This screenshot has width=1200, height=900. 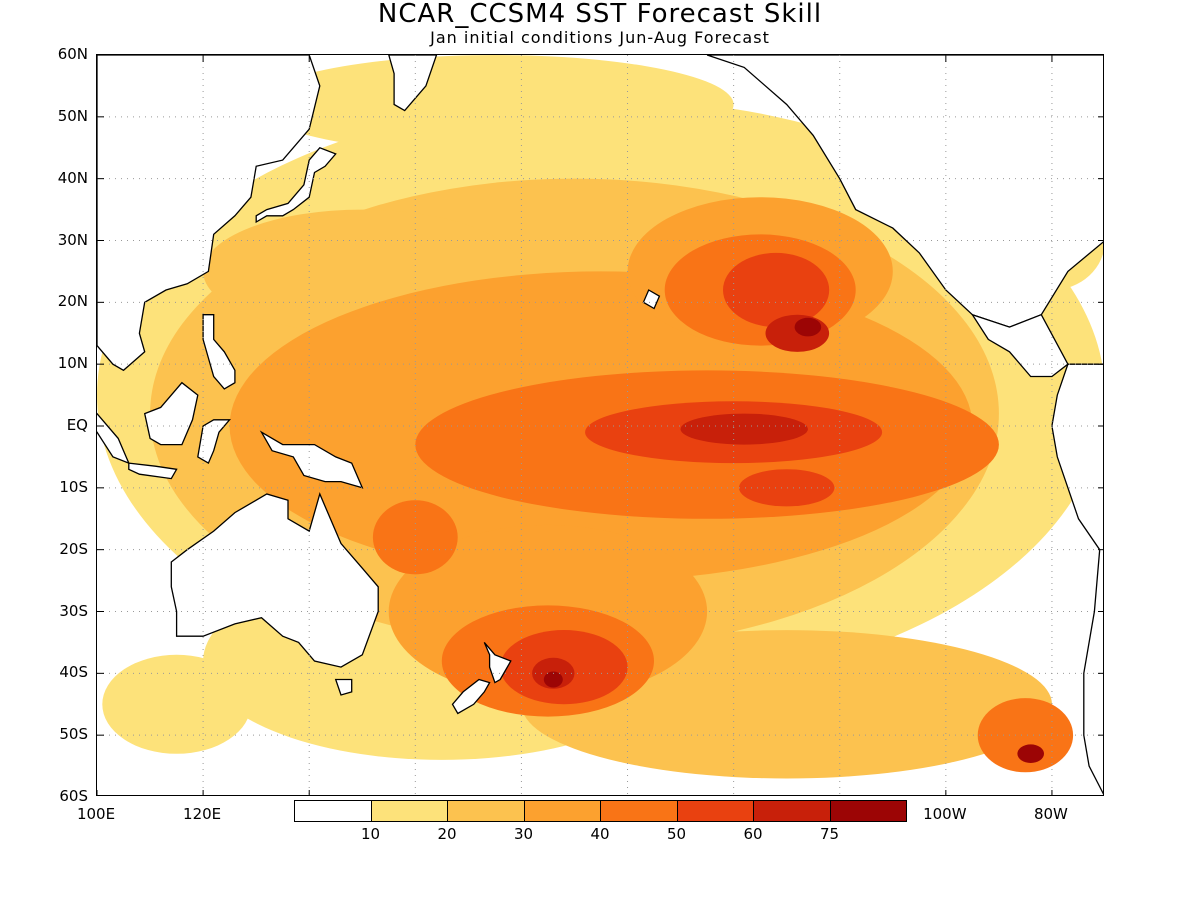 What do you see at coordinates (370, 834) in the screenshot?
I see `colorbar-label: 10` at bounding box center [370, 834].